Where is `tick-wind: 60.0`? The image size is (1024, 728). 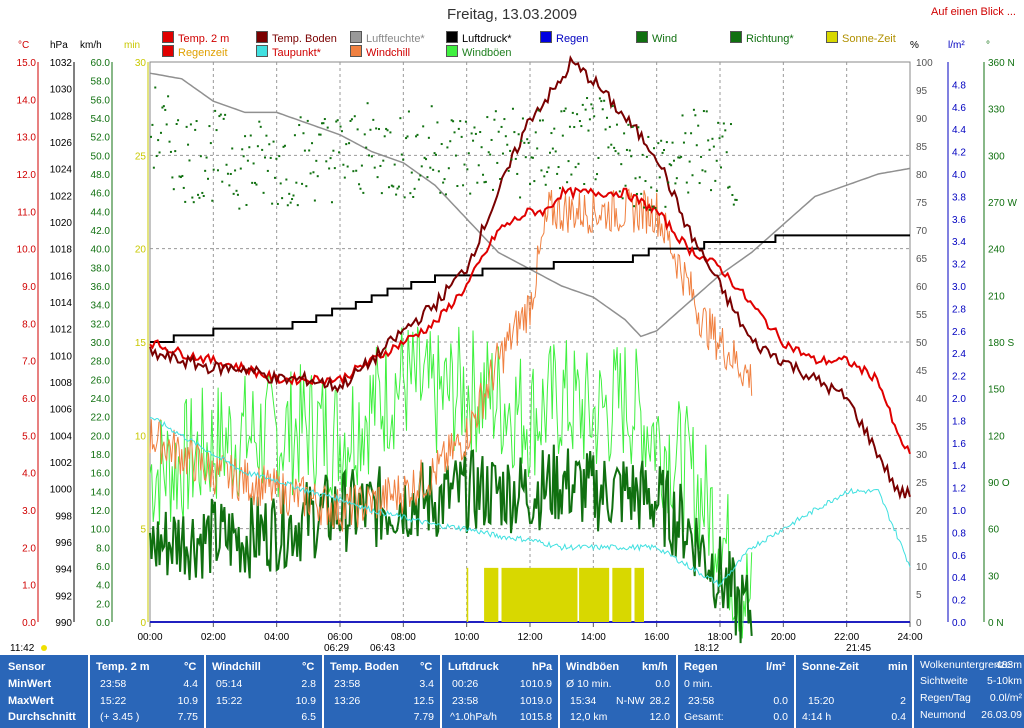
tick-wind: 60.0 is located at coordinates (101, 63).